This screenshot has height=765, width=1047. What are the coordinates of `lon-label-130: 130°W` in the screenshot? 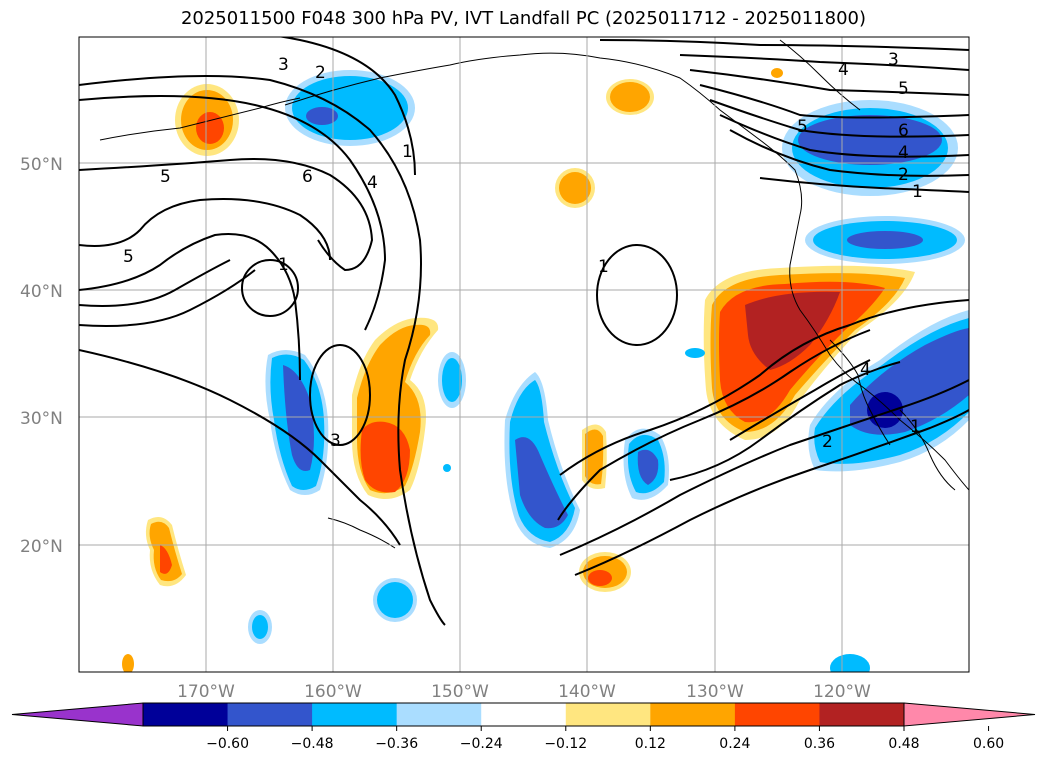 It's located at (715, 692).